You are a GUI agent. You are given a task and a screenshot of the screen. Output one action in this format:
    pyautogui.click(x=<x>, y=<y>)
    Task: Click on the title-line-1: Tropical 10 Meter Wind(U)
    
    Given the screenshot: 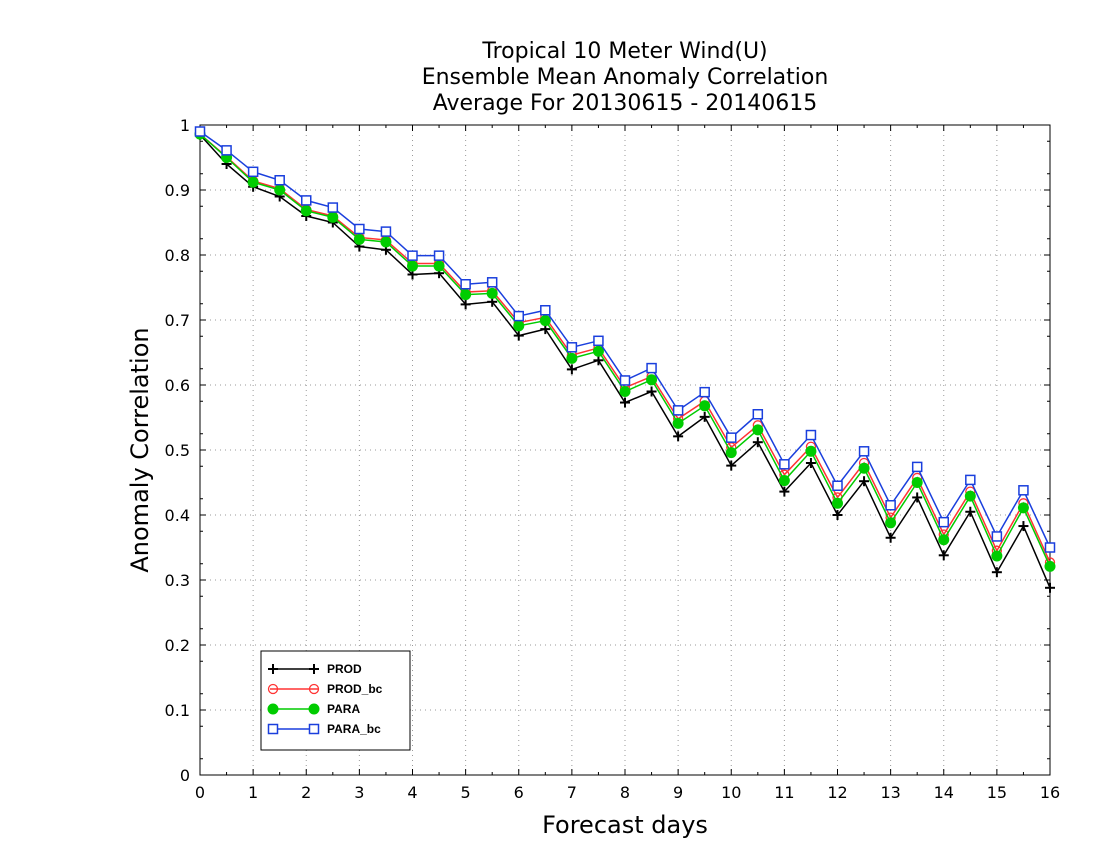 What is the action you would take?
    pyautogui.click(x=624, y=51)
    